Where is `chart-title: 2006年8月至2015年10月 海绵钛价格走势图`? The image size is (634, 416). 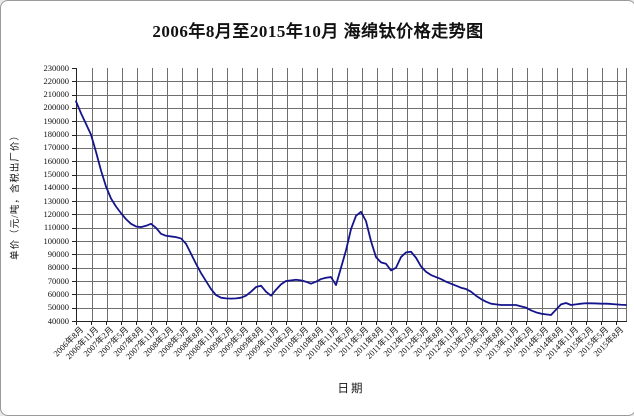 chart-title: 2006年8月至2015年10月 海绵钛价格走势图 is located at coordinates (318, 31).